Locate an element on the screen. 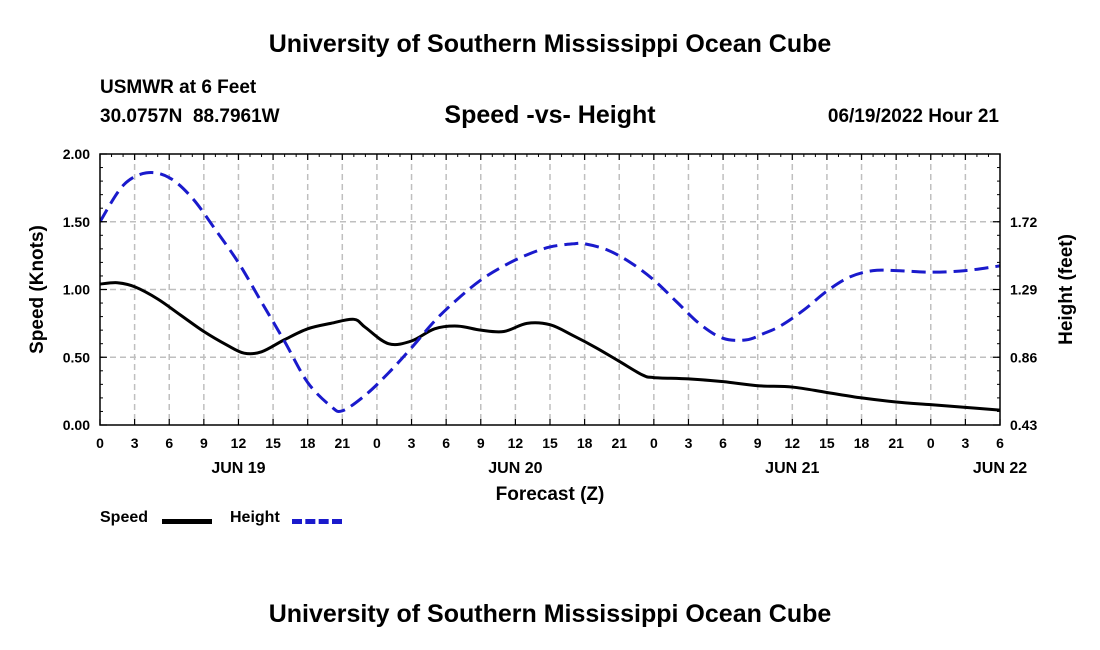 Image resolution: width=1100 pixels, height=650 pixels. timestamp-label: 06/19/2022 Hour 21 is located at coordinates (913, 116).